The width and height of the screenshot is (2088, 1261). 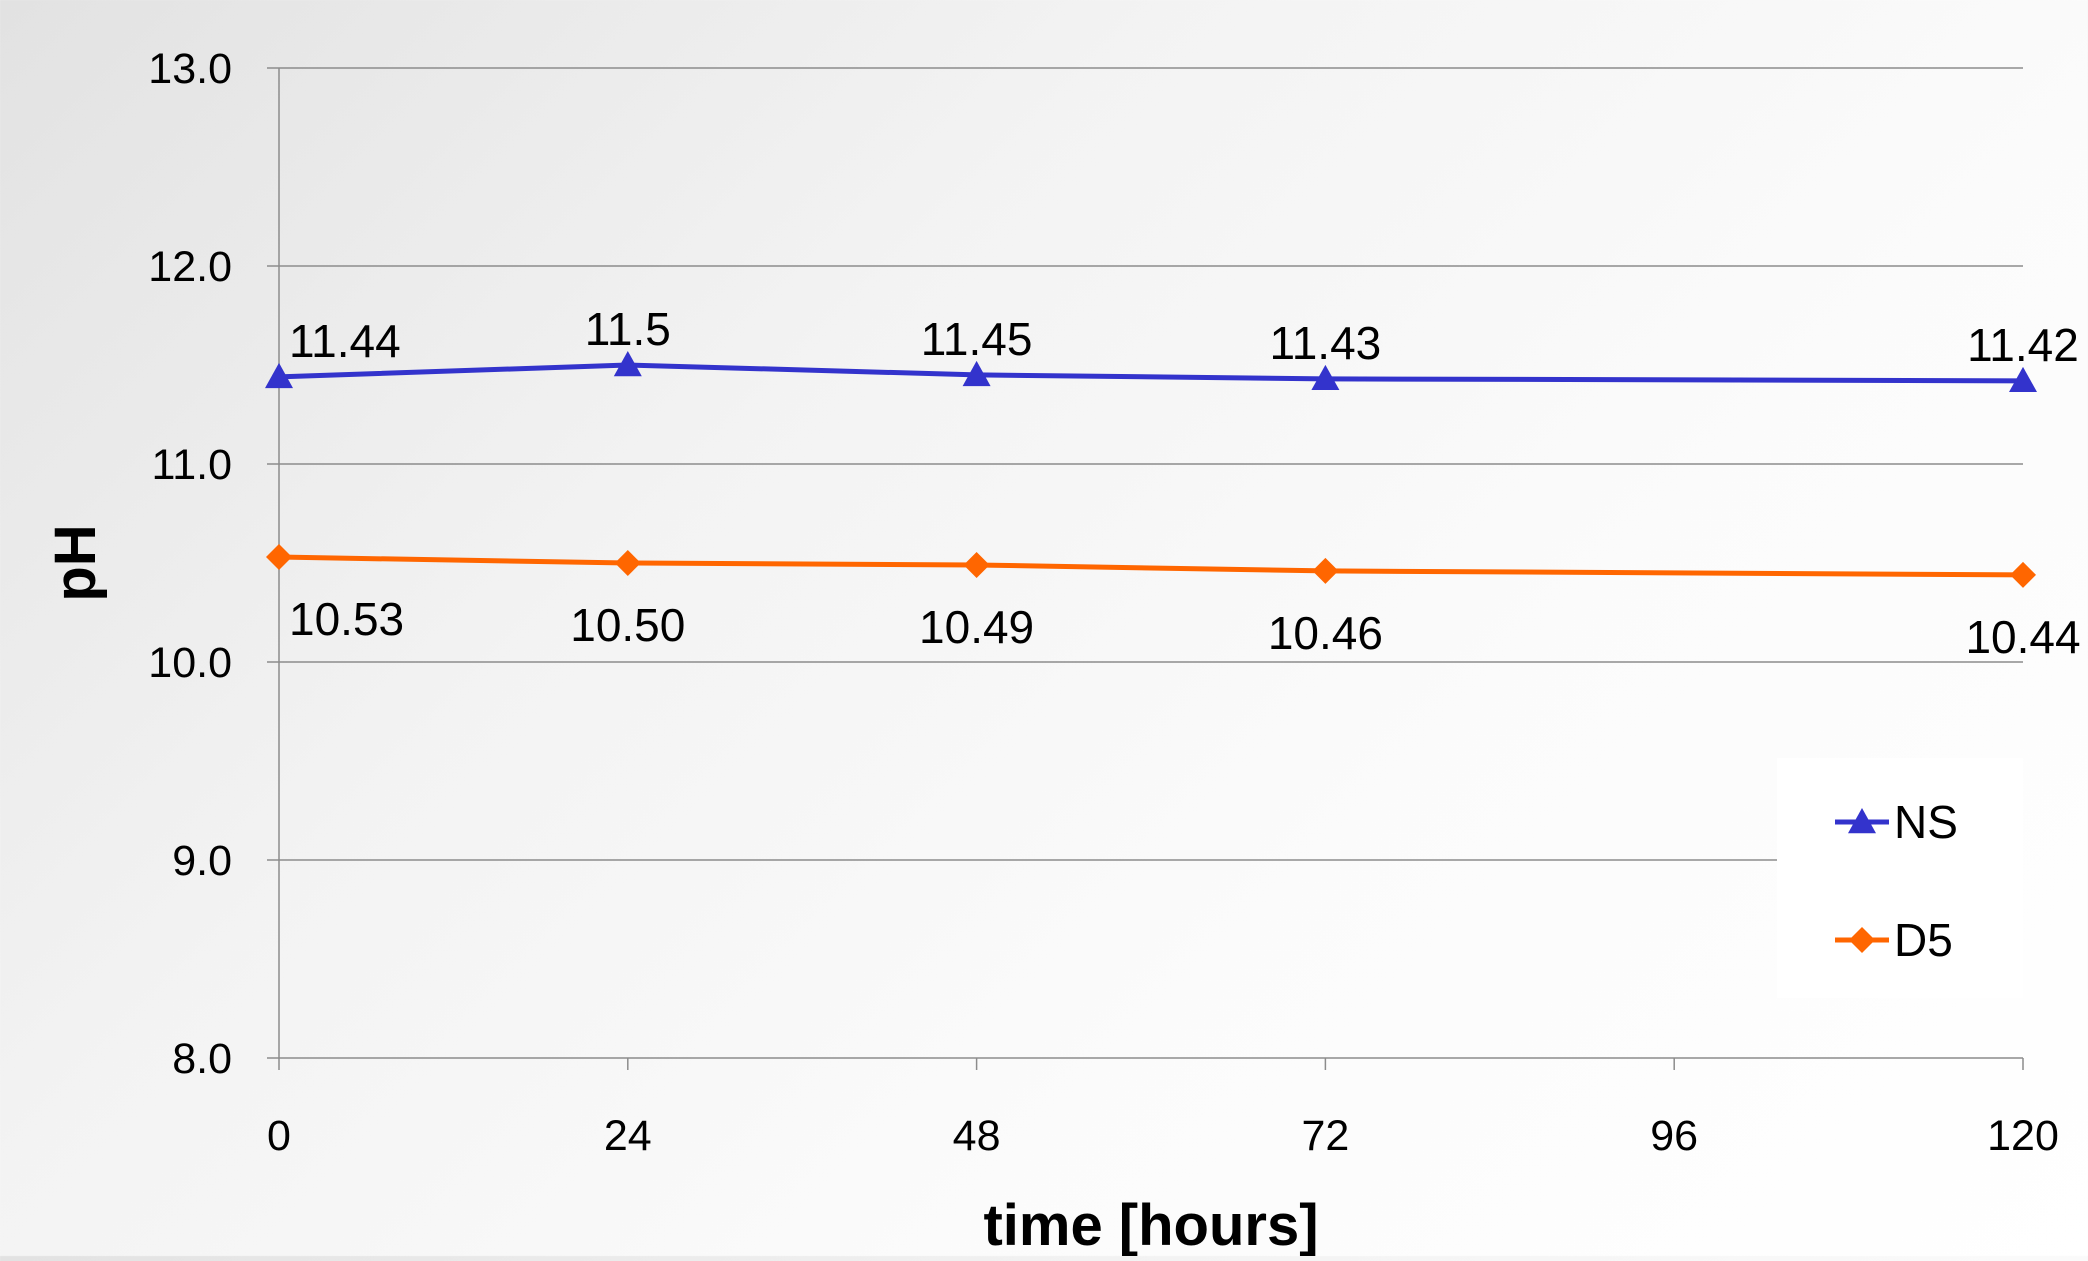 I want to click on legend-label-d5: D5, so click(x=1923, y=940).